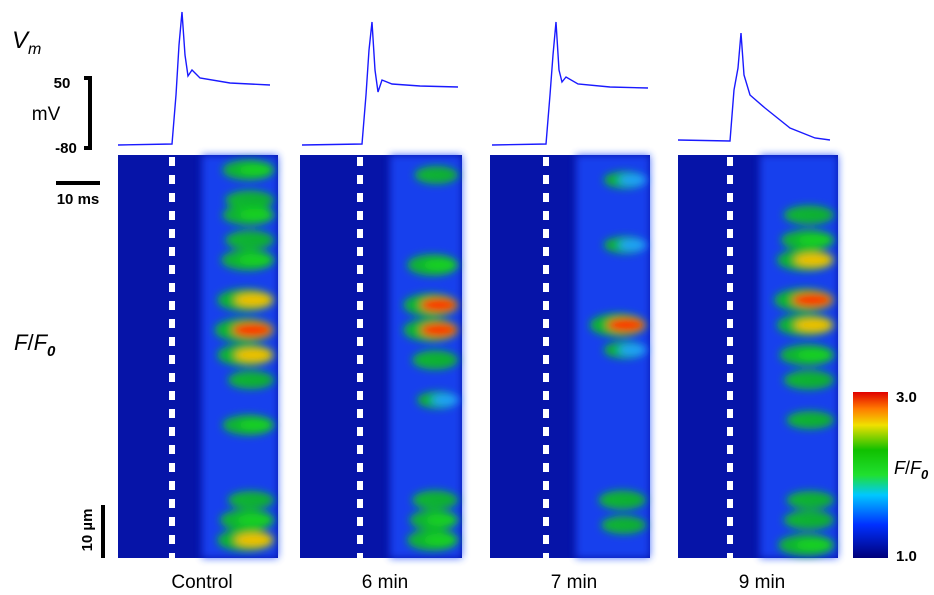 The image size is (934, 595). Describe the element at coordinates (385, 581) in the screenshot. I see `panel-label: 6 min` at that location.